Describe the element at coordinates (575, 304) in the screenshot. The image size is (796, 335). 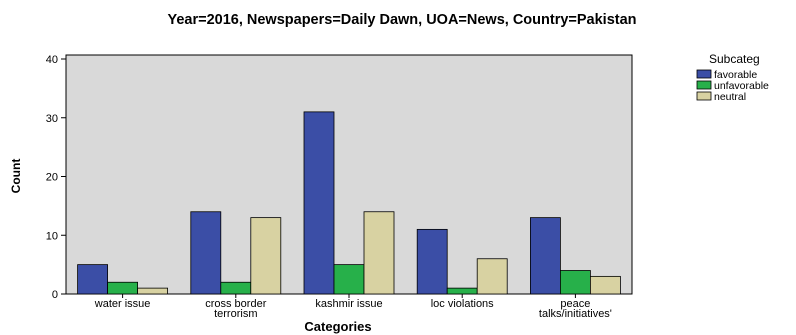
I see `x-tick-label: peace` at that location.